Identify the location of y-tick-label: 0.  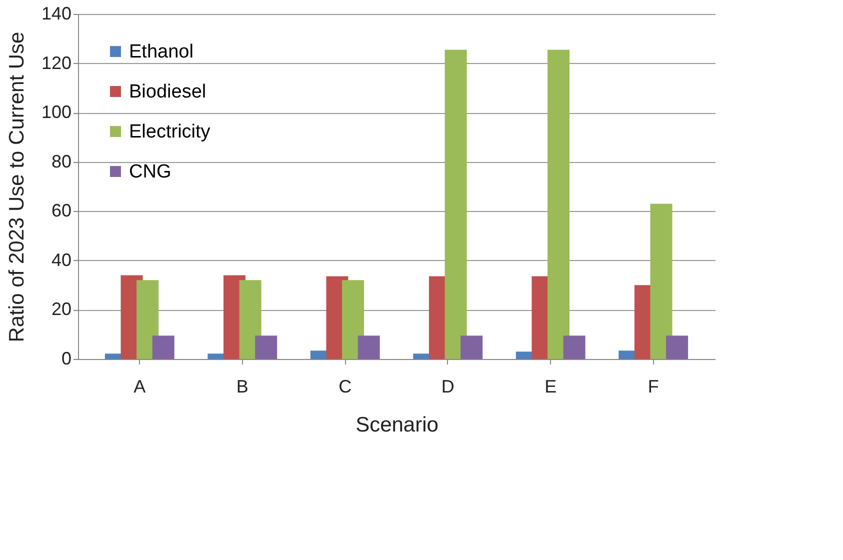
(66, 358).